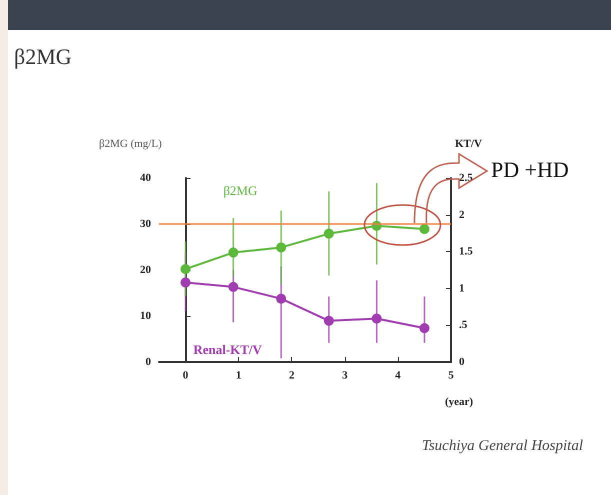 Image resolution: width=611 pixels, height=495 pixels. What do you see at coordinates (468, 144) in the screenshot?
I see `y2-axis-title: KT/V` at bounding box center [468, 144].